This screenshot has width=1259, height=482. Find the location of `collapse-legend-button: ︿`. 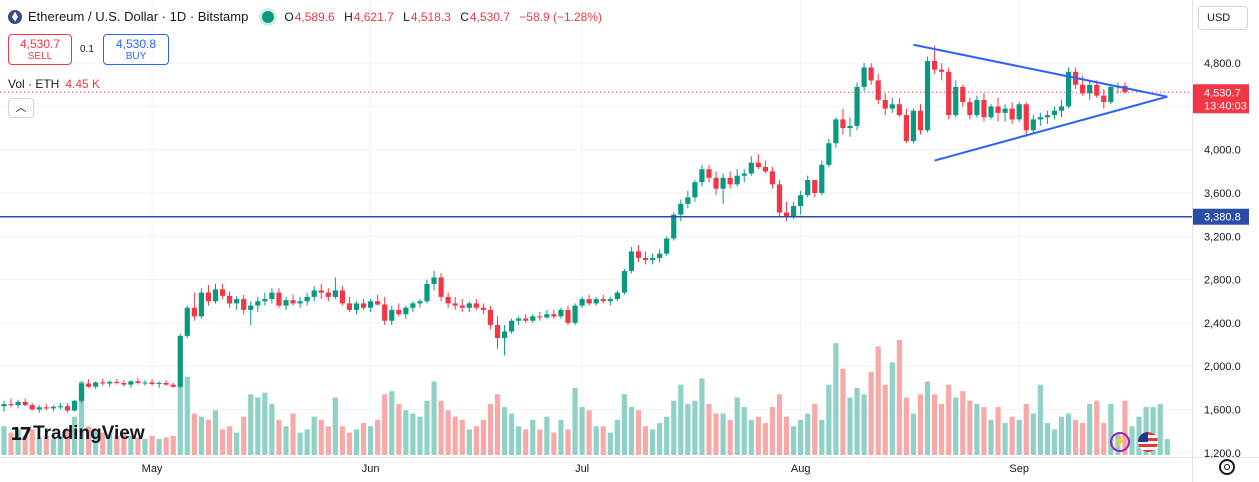

collapse-legend-button: ︿ is located at coordinates (21, 108).